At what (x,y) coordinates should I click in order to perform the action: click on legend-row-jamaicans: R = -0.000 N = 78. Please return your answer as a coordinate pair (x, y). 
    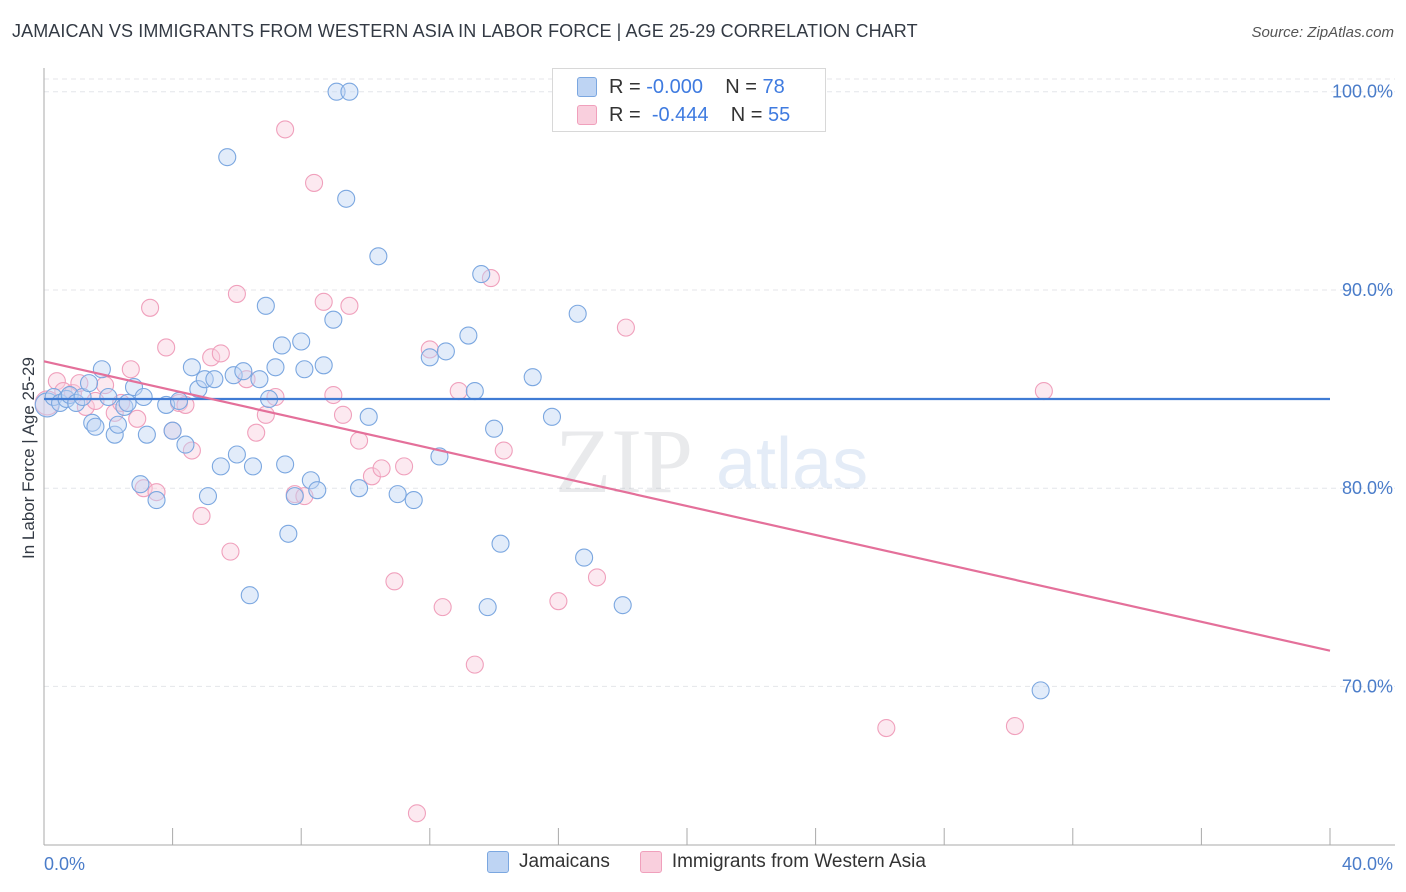
    Looking at the image, I should click on (681, 87).